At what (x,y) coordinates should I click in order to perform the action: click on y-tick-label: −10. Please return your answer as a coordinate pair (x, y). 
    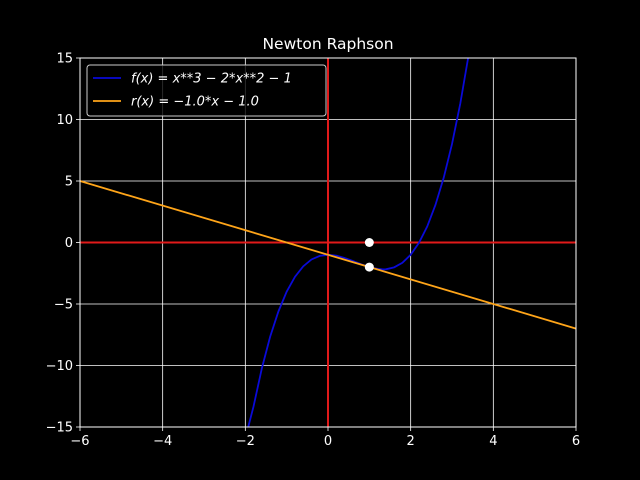
    Looking at the image, I should click on (59, 366).